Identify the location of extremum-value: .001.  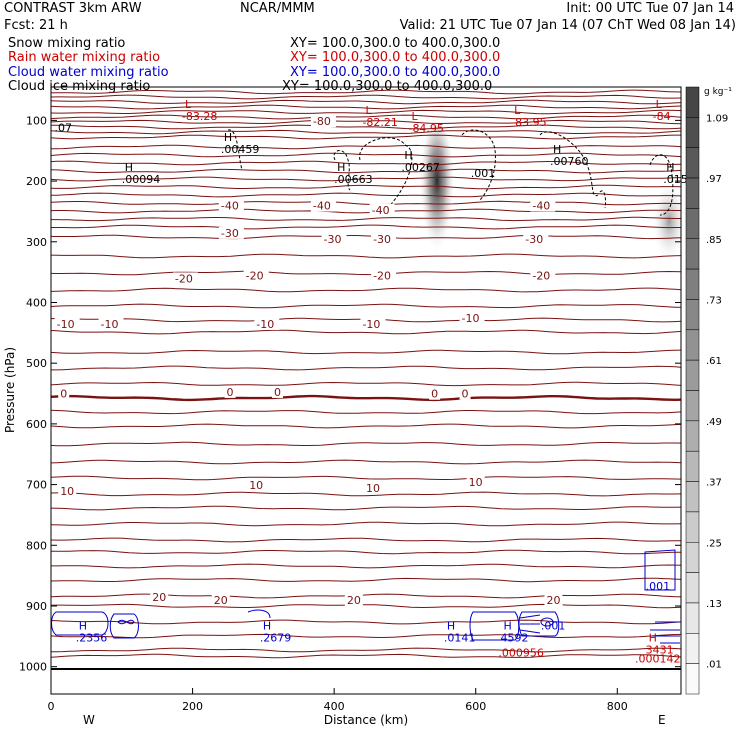
(553, 625).